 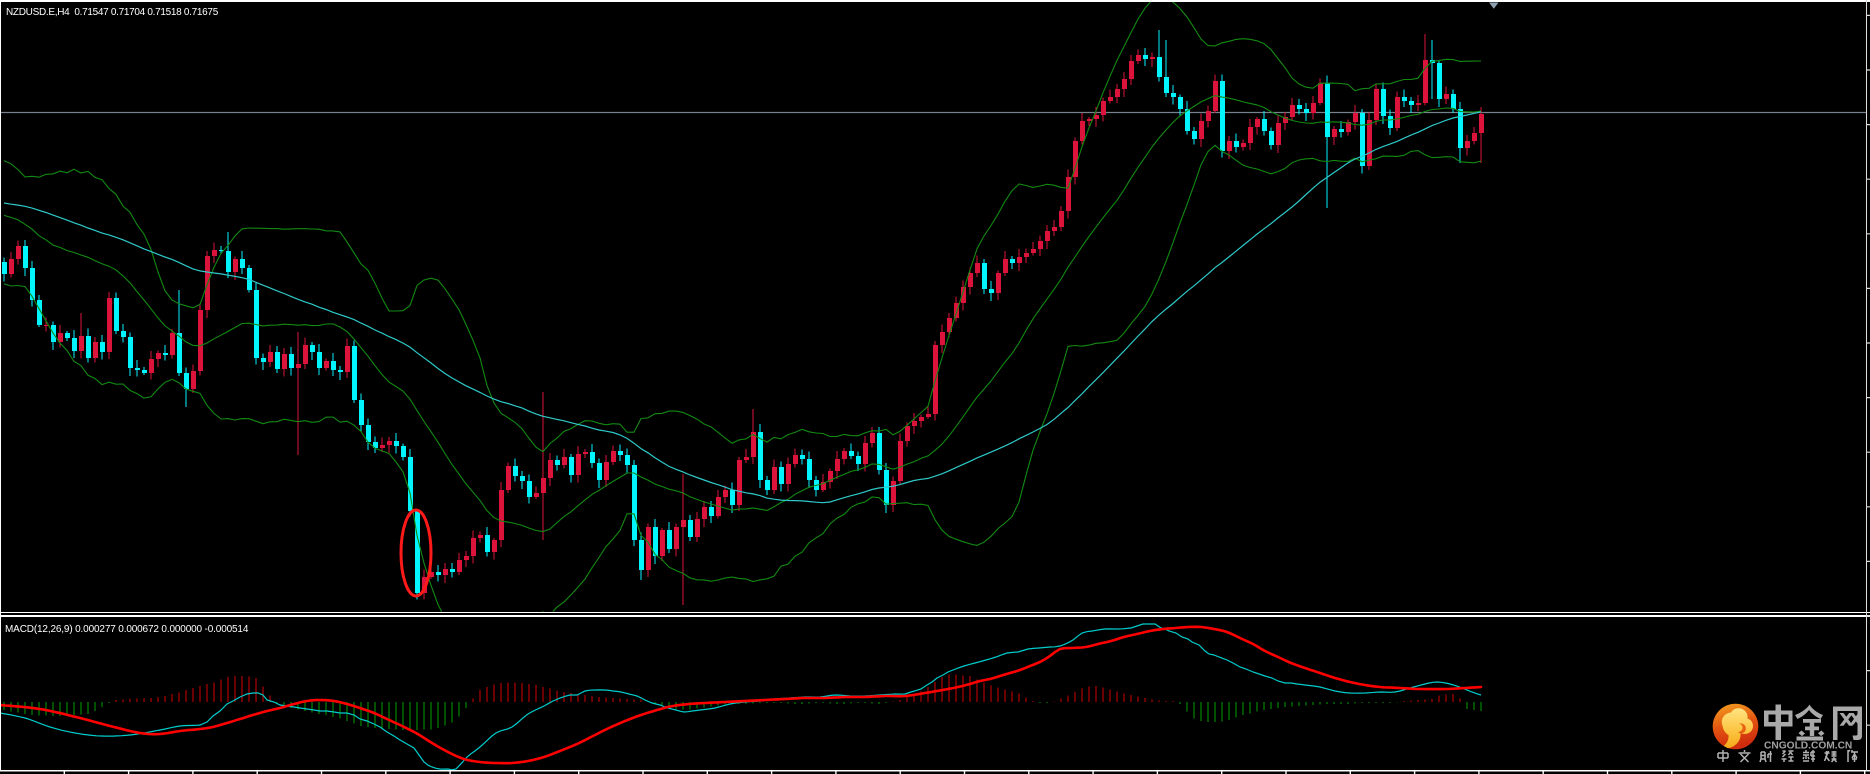 I want to click on svg-text: CNGOLD.COM.CN, so click(x=1808, y=746).